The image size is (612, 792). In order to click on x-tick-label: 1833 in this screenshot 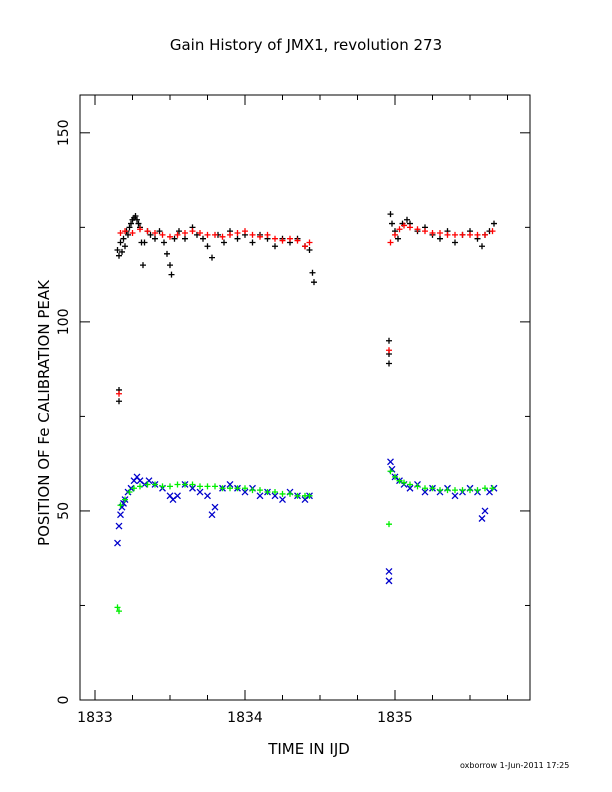, I will do `click(95, 718)`.